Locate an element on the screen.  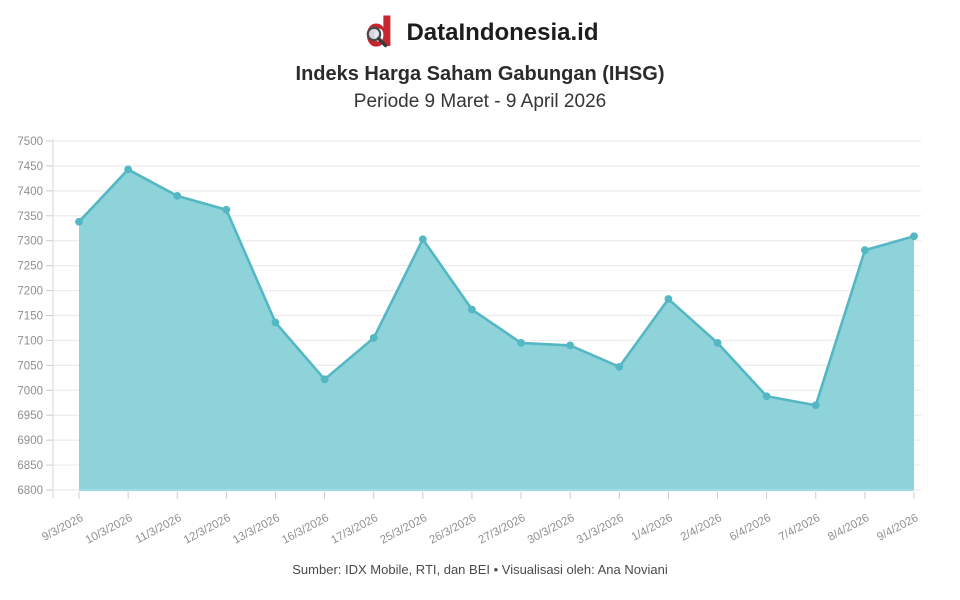
x-tick-label: 31/3/2026 is located at coordinates (600, 529).